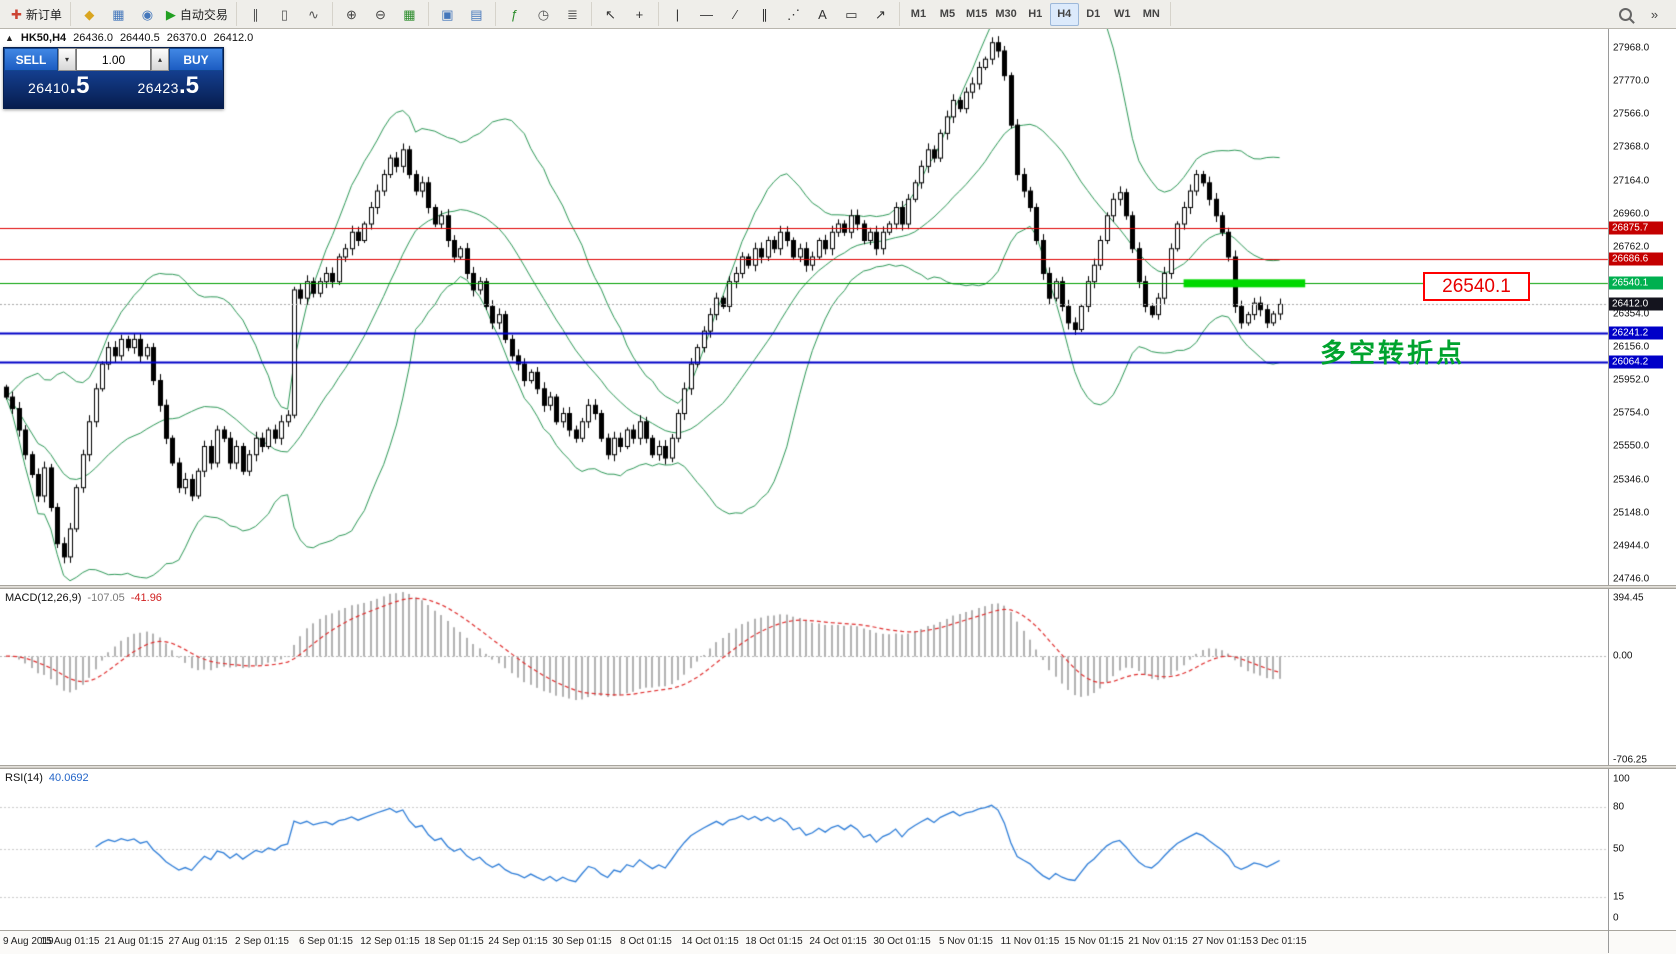  I want to click on buy-price-decimal: .5, so click(188, 85).